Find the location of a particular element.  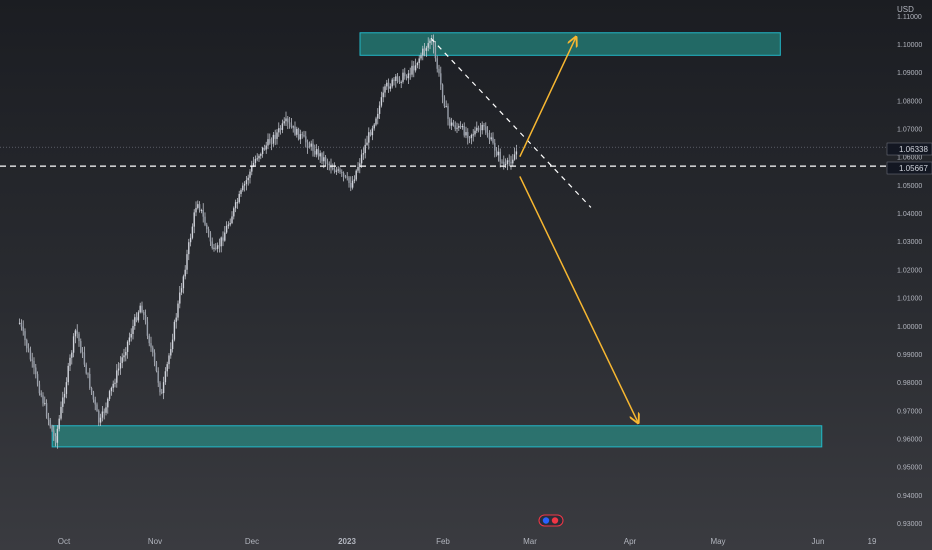

y-tick-label: 1.03000 is located at coordinates (909, 242).